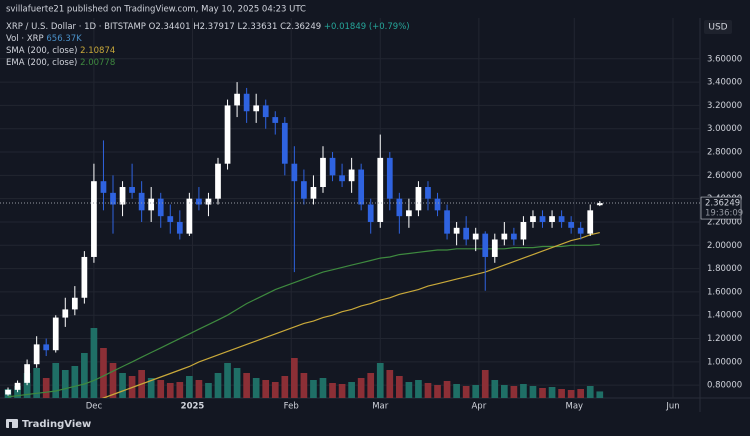  What do you see at coordinates (724, 269) in the screenshot?
I see `y-tick-label: 1.80000` at bounding box center [724, 269].